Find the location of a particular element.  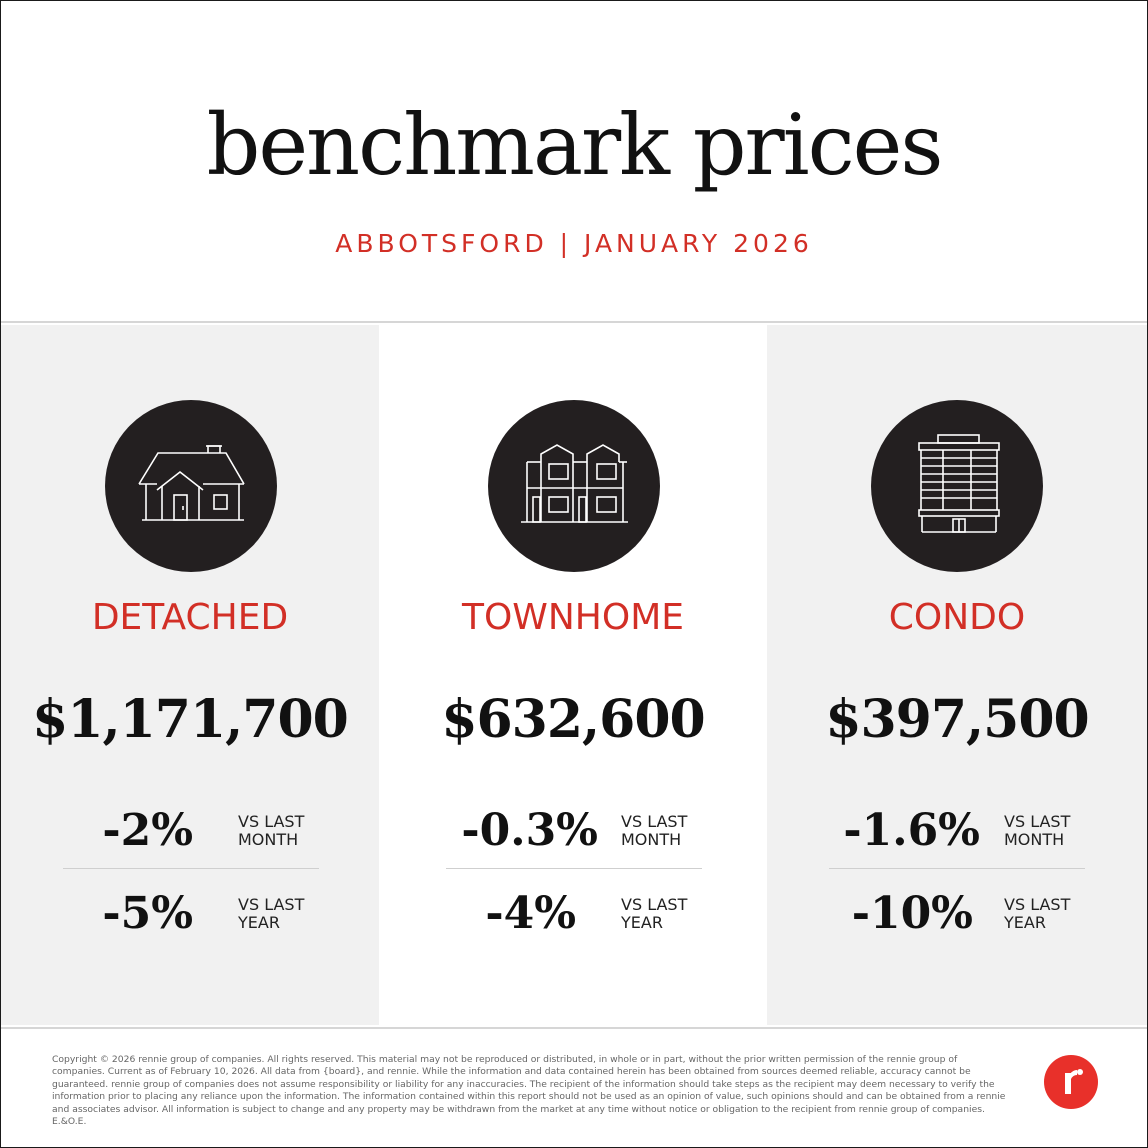

property-type-label: TOWNHOME is located at coordinates (573, 617).